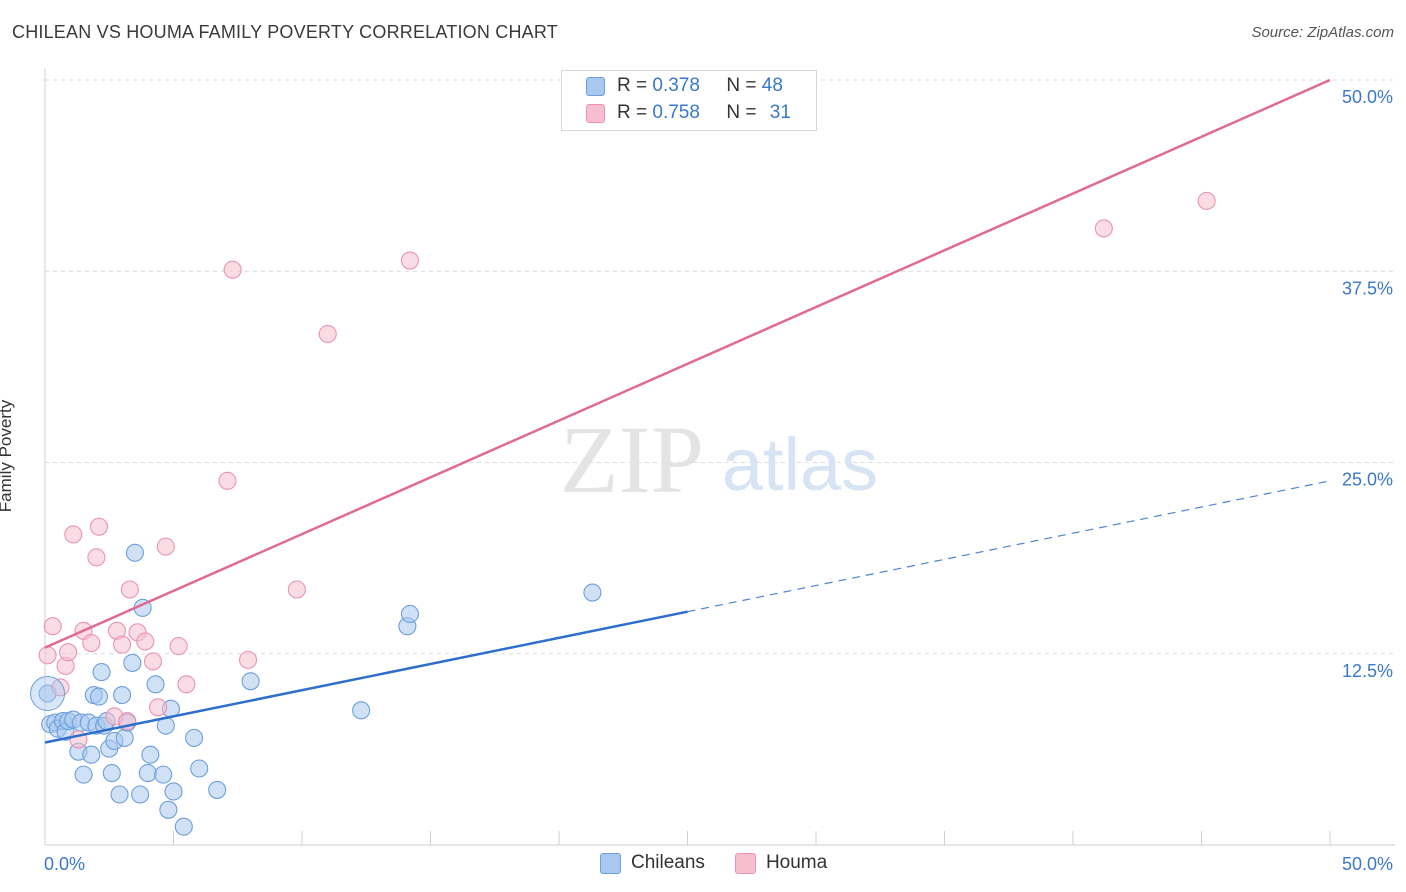  What do you see at coordinates (1009, 546) in the screenshot?
I see `trend-line-chileans-extension` at bounding box center [1009, 546].